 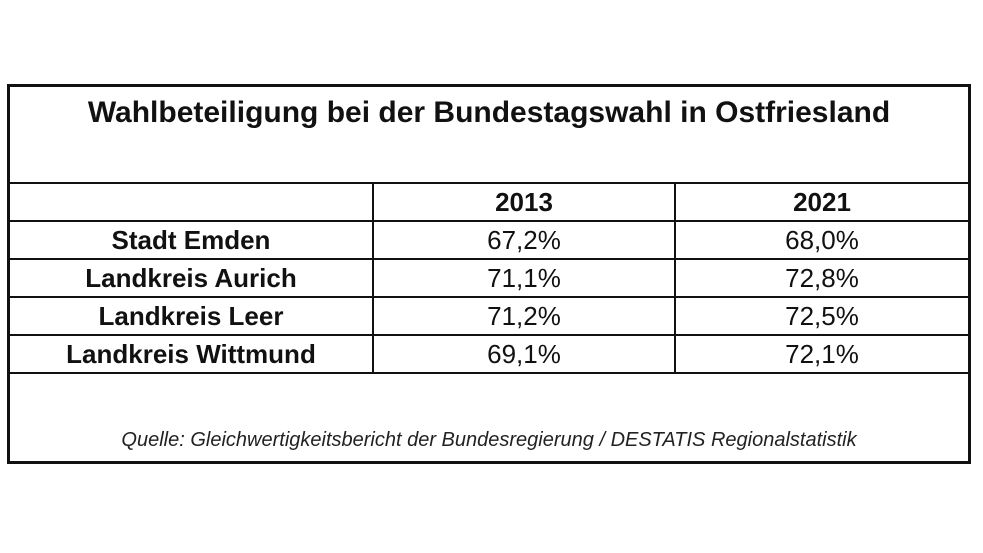 I want to click on table-row: Landkreis Wittmund 69,1% 72,1%, so click(x=489, y=354).